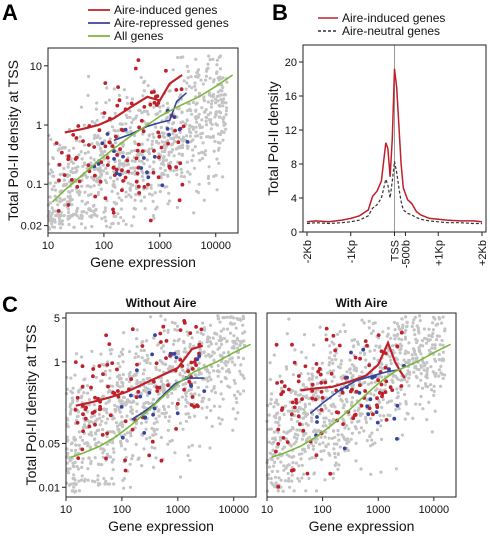 The image size is (490, 538). I want to click on y-axis-label: Total Pol-II density at TSS, so click(13, 140).